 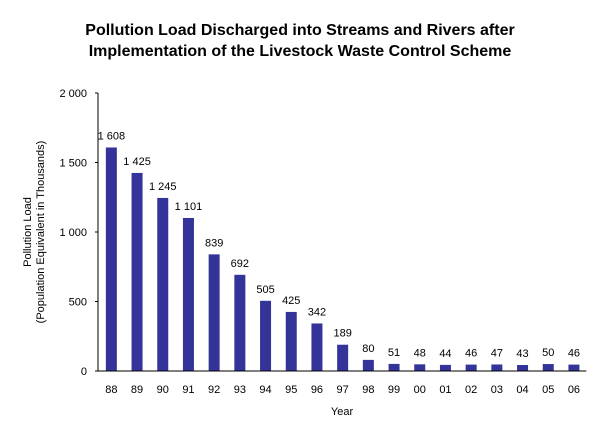 What do you see at coordinates (214, 390) in the screenshot?
I see `x-tick-label-92: 92` at bounding box center [214, 390].